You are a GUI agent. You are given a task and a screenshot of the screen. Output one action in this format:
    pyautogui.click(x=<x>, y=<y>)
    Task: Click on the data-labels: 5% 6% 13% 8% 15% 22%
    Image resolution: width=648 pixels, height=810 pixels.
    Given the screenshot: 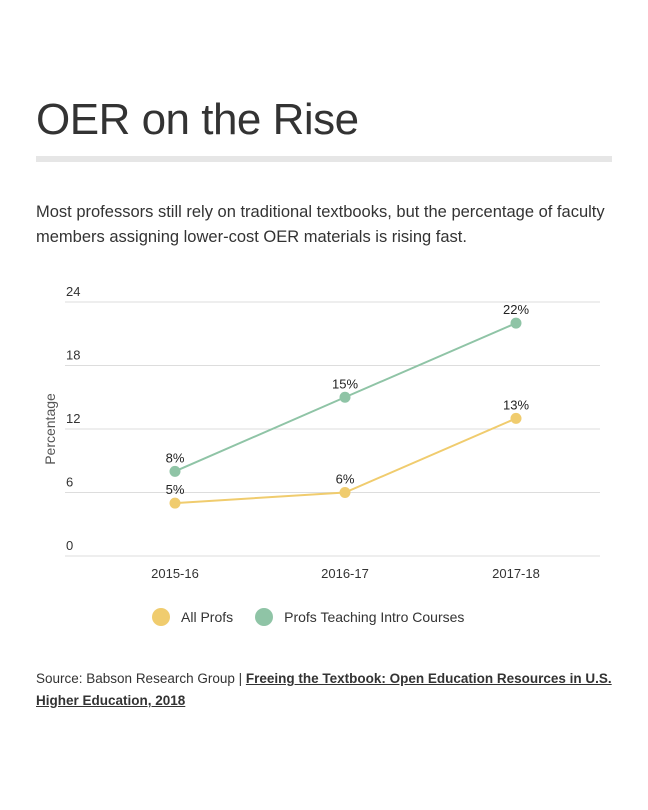 What is the action you would take?
    pyautogui.click(x=348, y=399)
    